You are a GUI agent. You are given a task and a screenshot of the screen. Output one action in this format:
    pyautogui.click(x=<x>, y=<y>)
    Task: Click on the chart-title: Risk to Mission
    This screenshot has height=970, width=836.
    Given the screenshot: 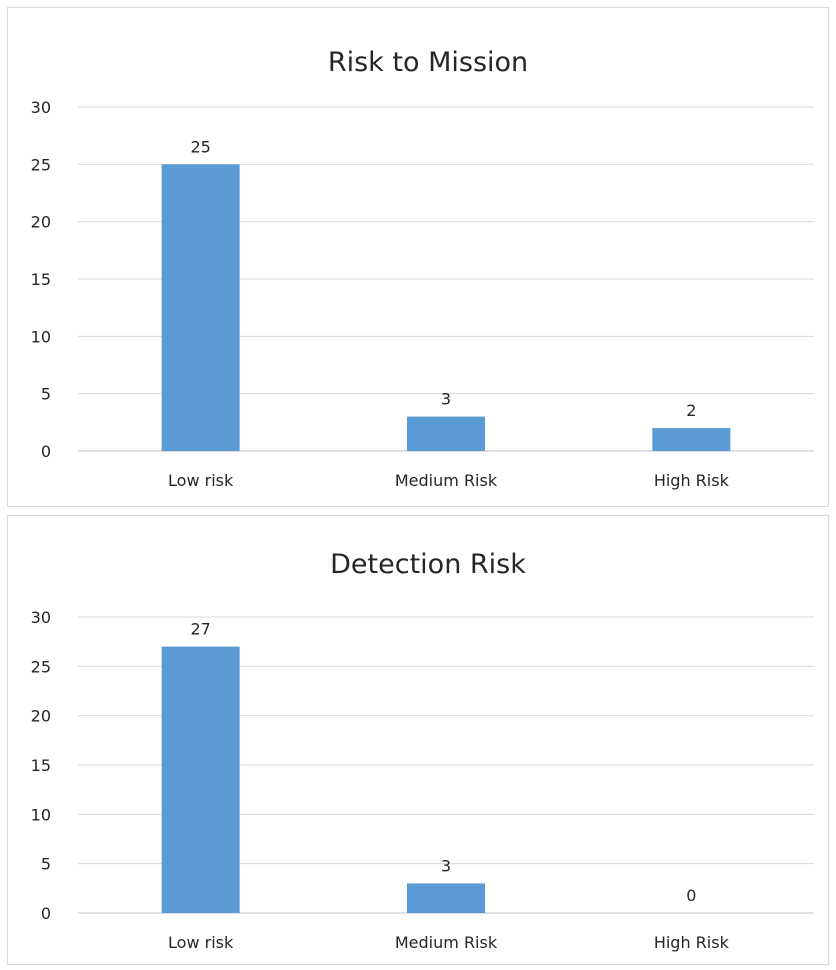 What is the action you would take?
    pyautogui.click(x=428, y=62)
    